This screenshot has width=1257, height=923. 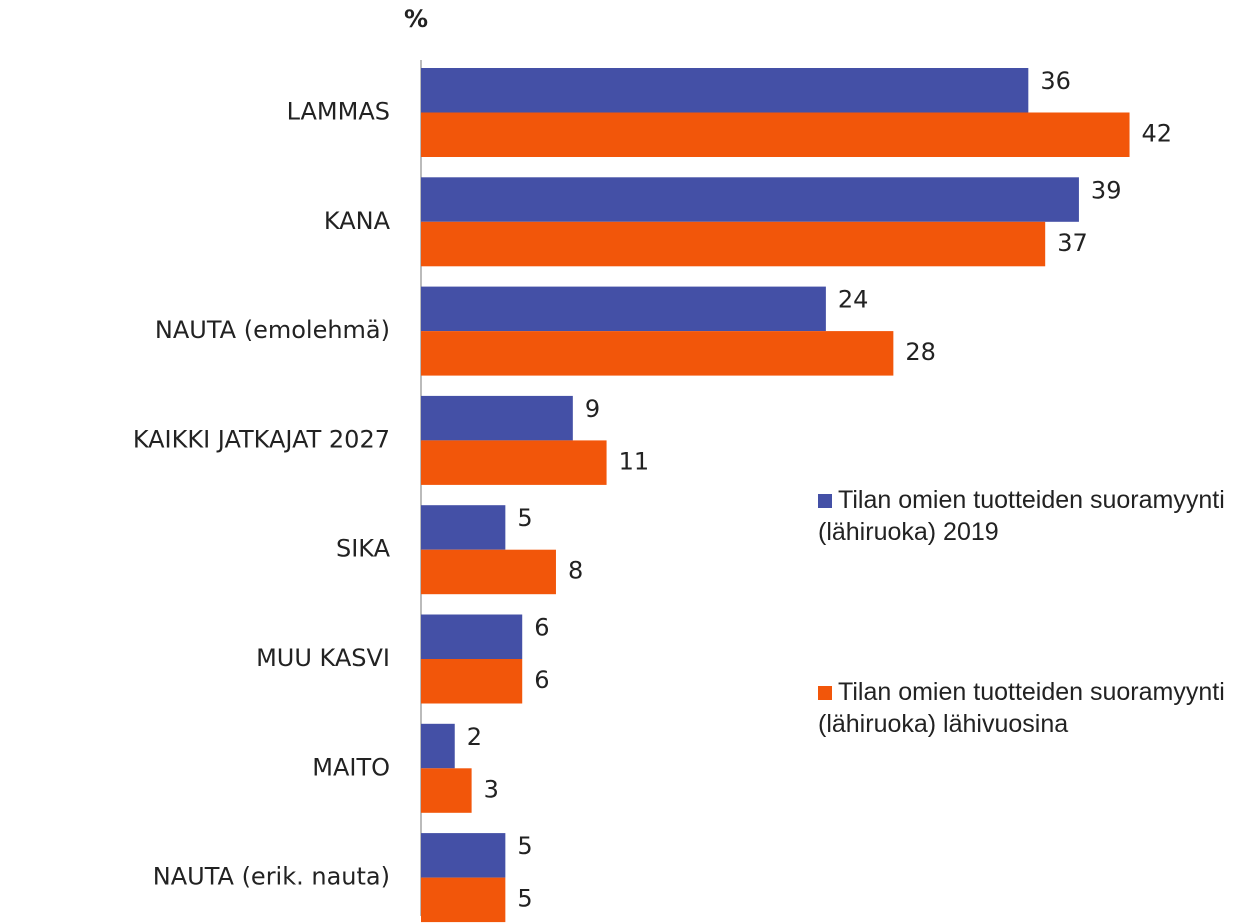 I want to click on value-label: 37, so click(x=1072, y=243).